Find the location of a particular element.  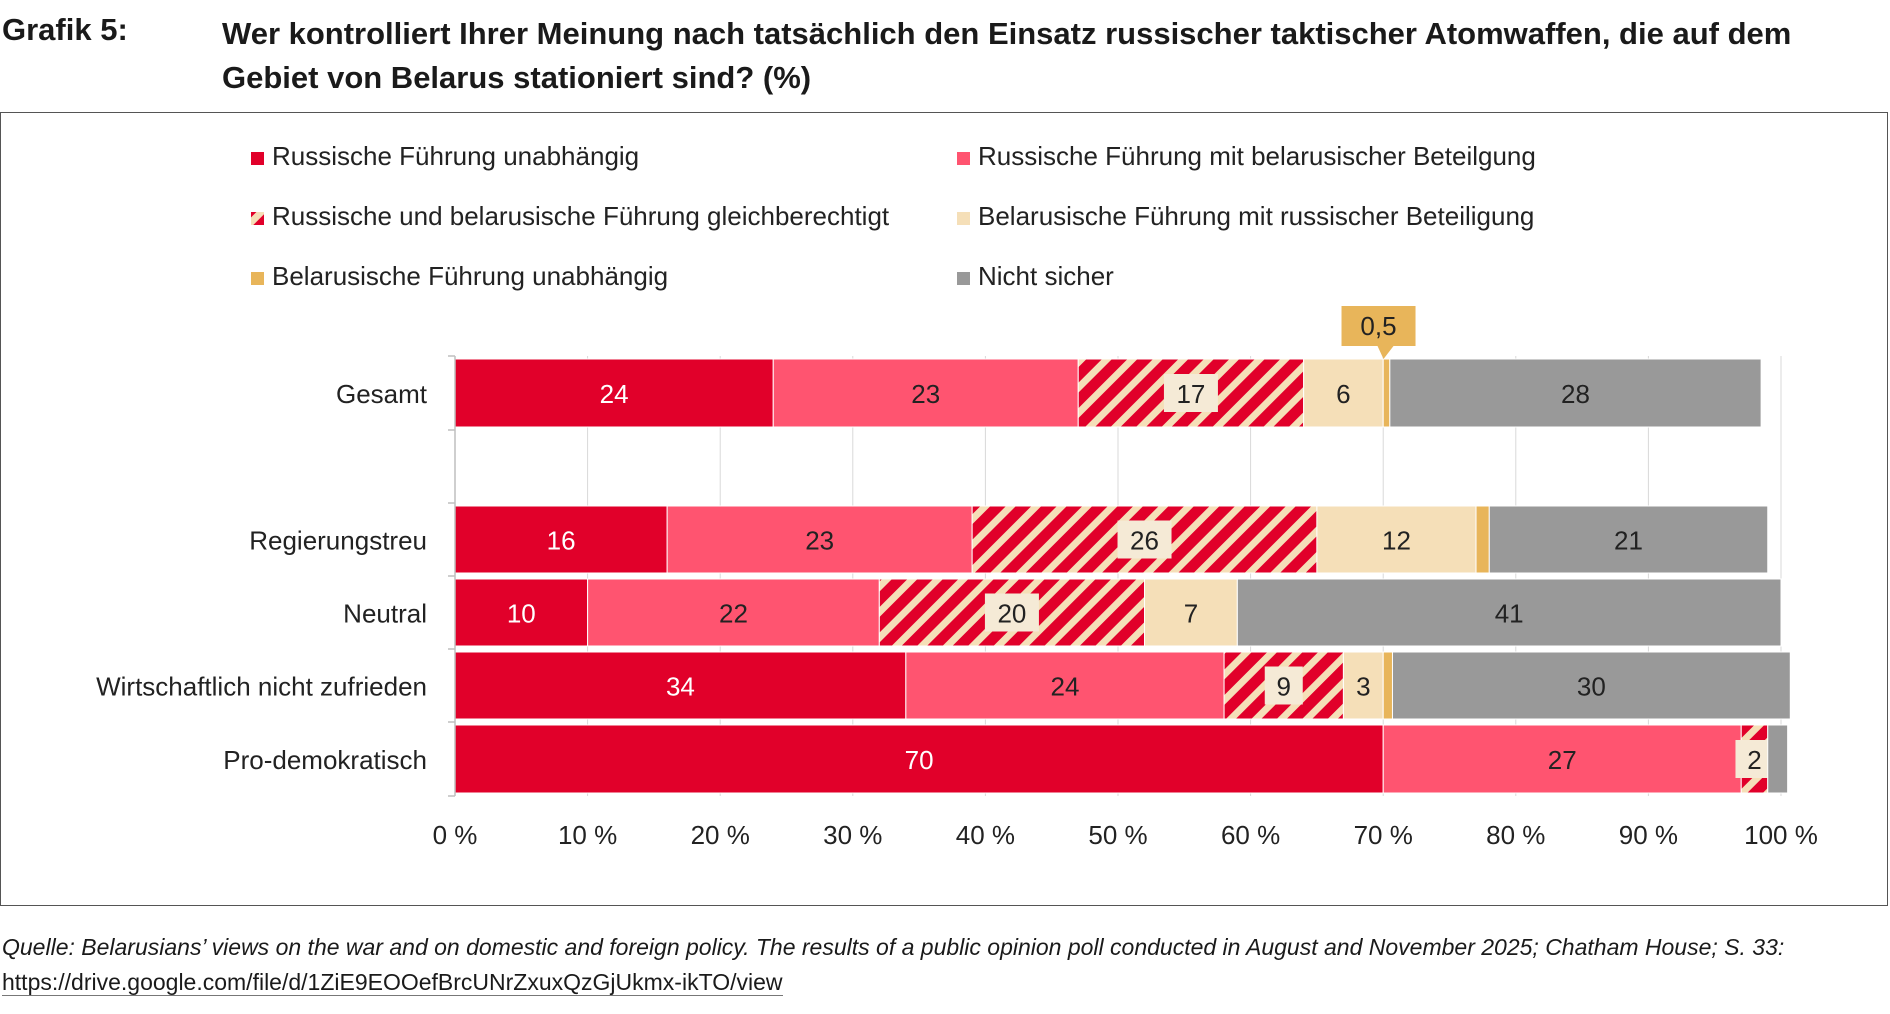

callout-box-body is located at coordinates (1378, 326).